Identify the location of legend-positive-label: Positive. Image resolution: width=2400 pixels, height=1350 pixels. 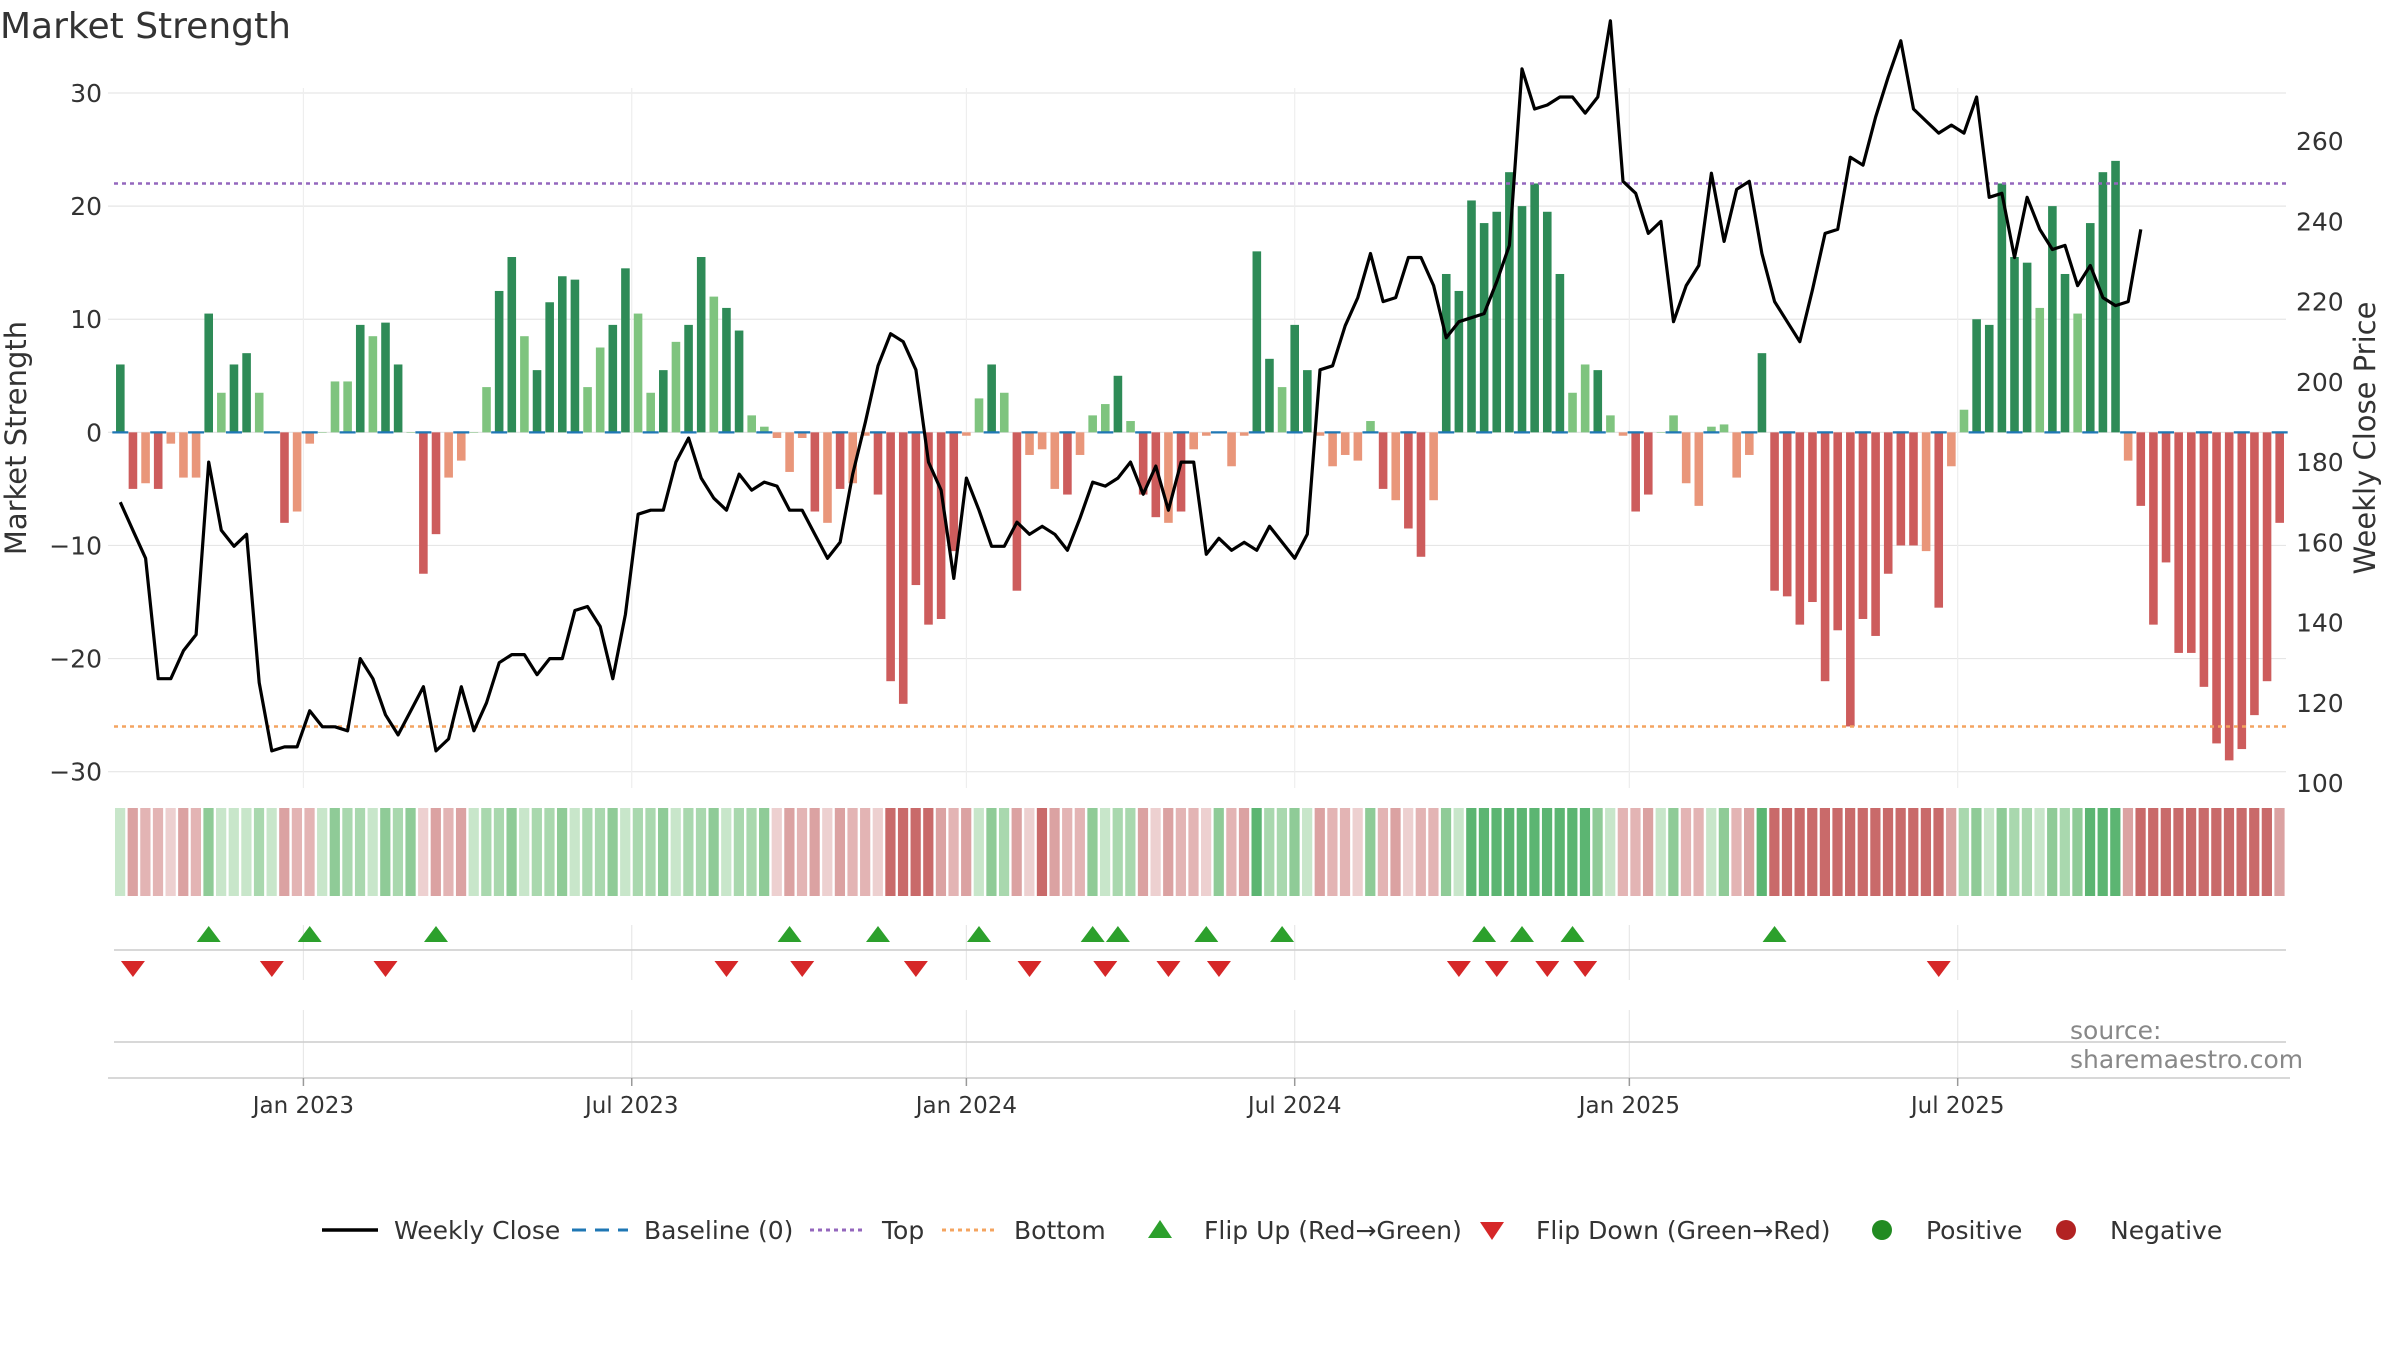
(1974, 1230).